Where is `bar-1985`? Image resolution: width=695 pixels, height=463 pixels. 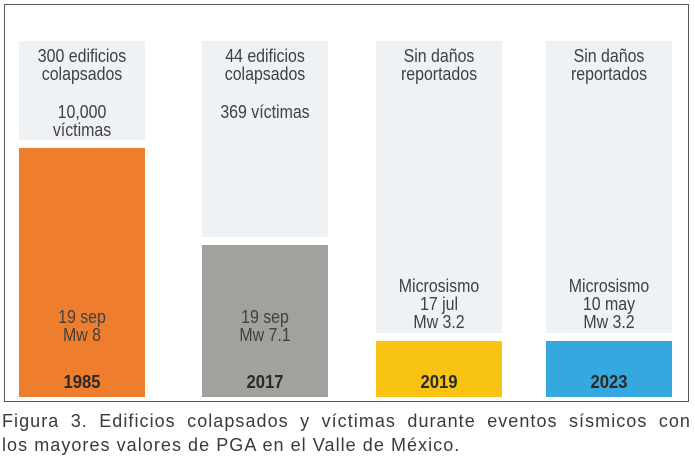
bar-1985 is located at coordinates (82, 272).